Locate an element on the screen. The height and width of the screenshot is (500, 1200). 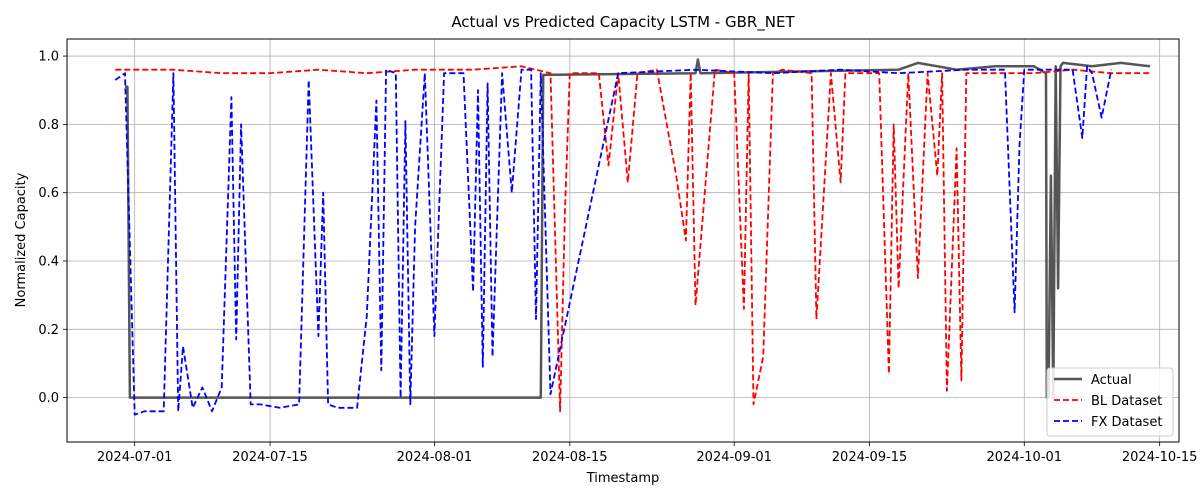
legend: Actual BL Dataset FX Dataset is located at coordinates (1110, 402).